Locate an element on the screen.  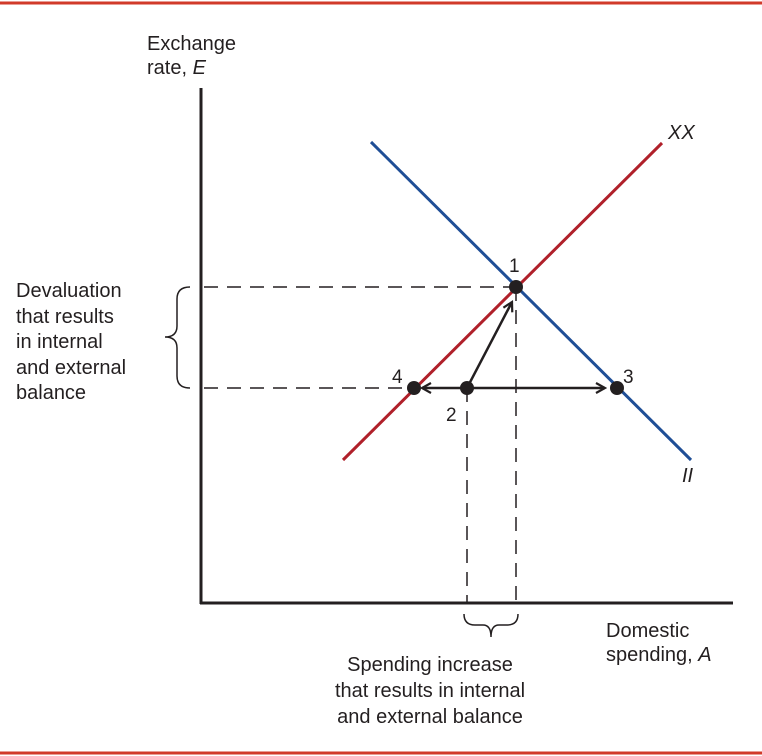
points is located at coordinates (515, 337).